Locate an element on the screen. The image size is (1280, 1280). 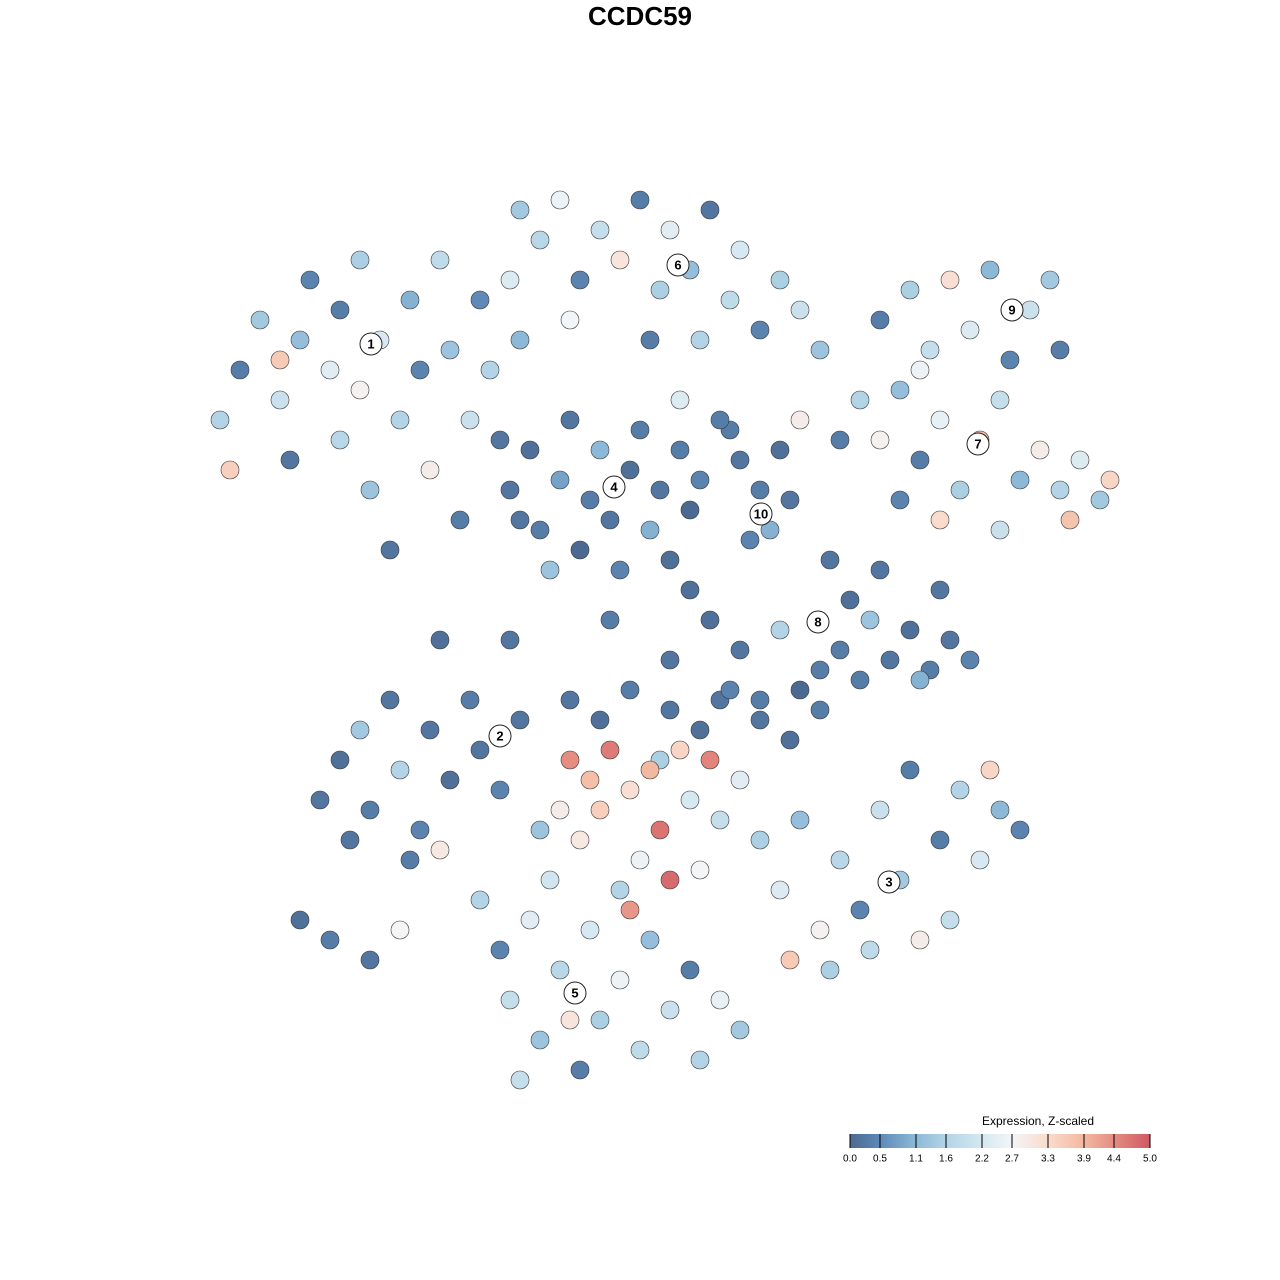
colorbar-tick-label: 2.7 is located at coordinates (1012, 1159).